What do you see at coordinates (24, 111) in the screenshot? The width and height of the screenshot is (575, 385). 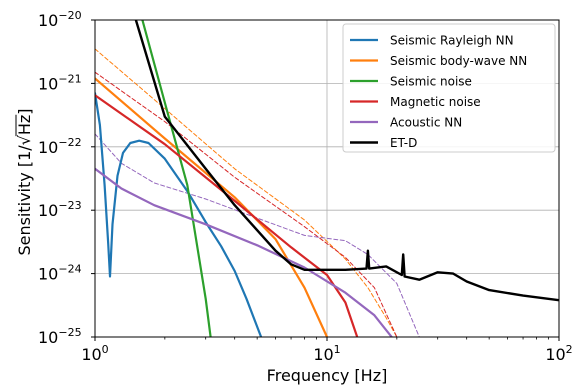 I see `y-axis-label-suffix: ]` at bounding box center [24, 111].